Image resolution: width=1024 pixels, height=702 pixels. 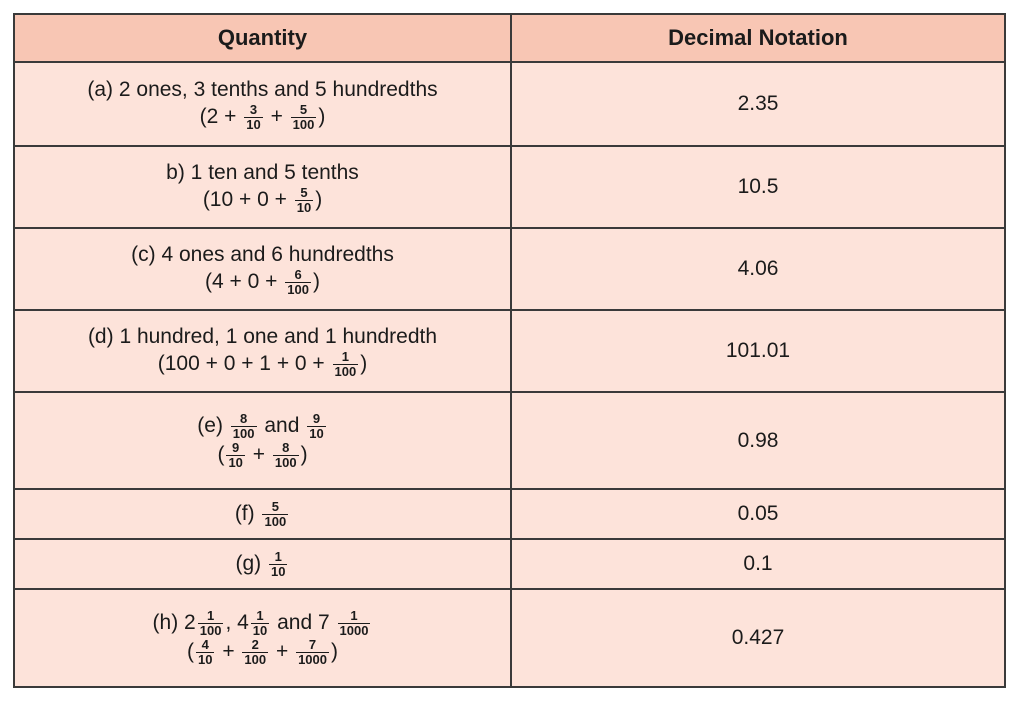 What do you see at coordinates (286, 447) in the screenshot?
I see `numerator: 8` at bounding box center [286, 447].